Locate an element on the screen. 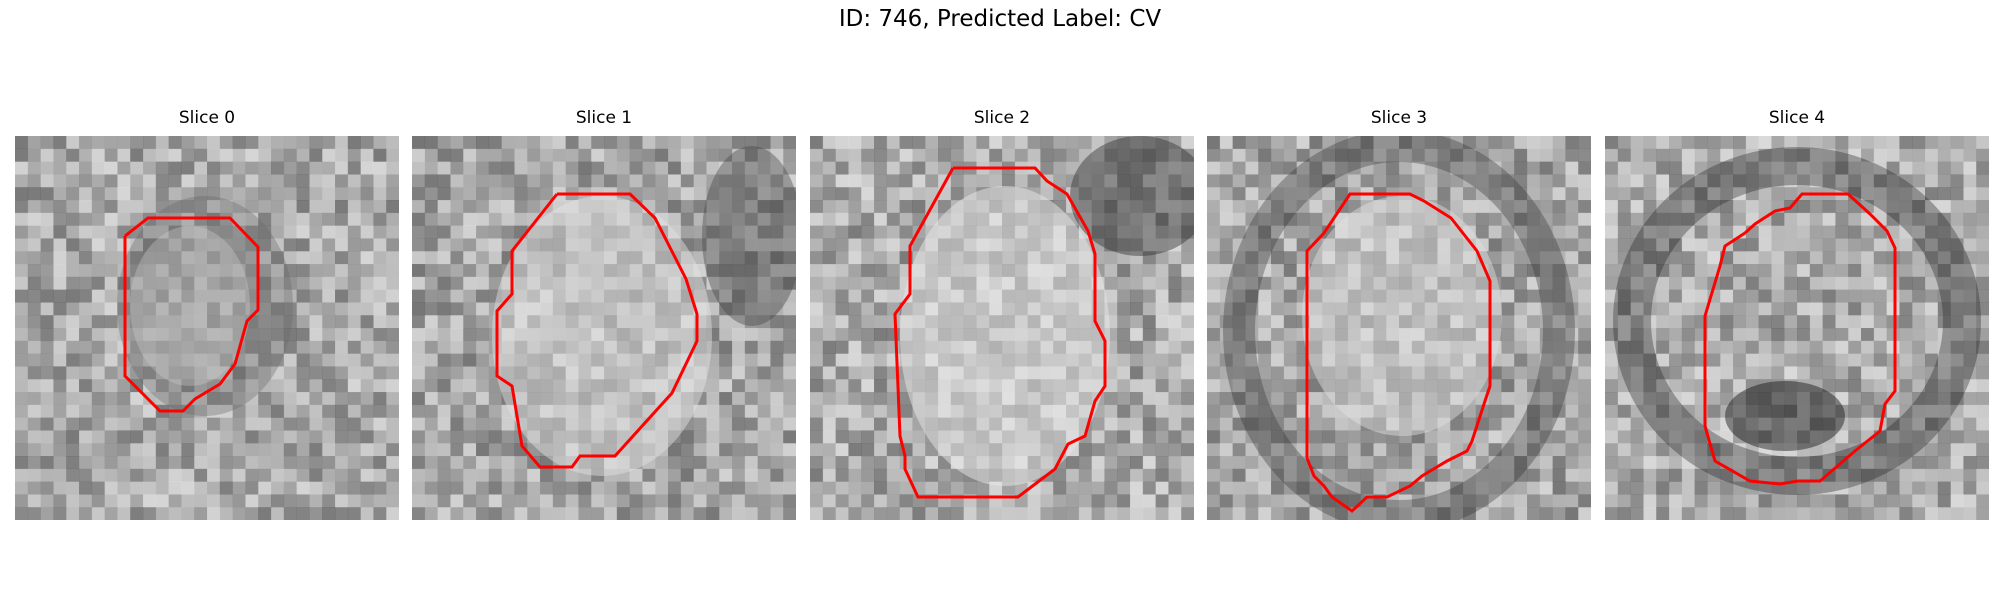 The image size is (2000, 600). dark-ring is located at coordinates (1399, 328).